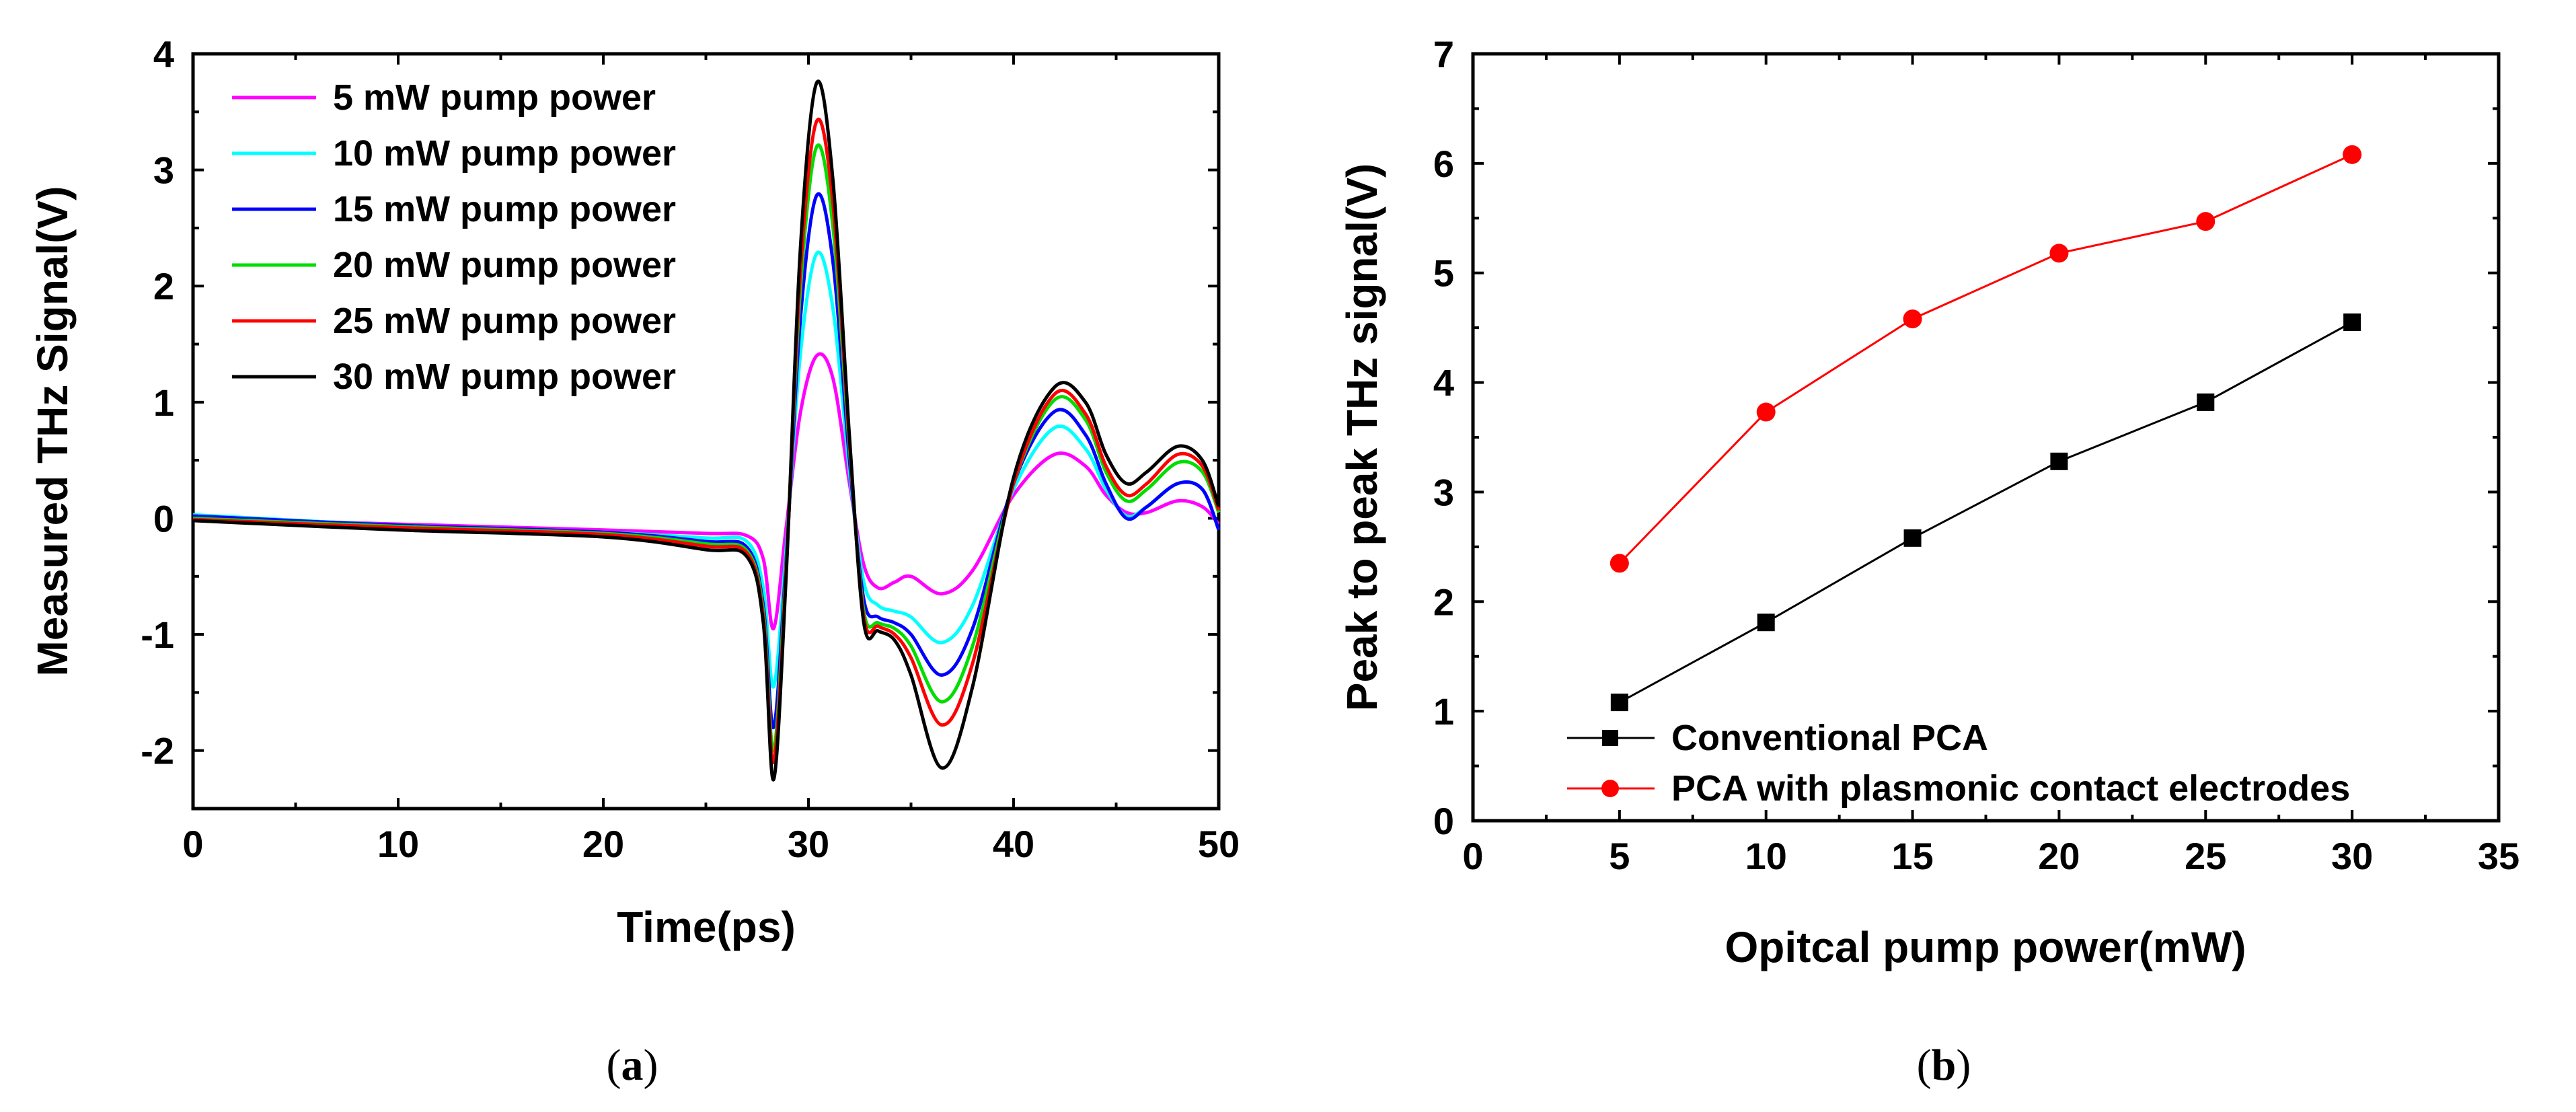 The image size is (2576, 1112). What do you see at coordinates (157, 751) in the screenshot?
I see `y-tick-label-a: -2` at bounding box center [157, 751].